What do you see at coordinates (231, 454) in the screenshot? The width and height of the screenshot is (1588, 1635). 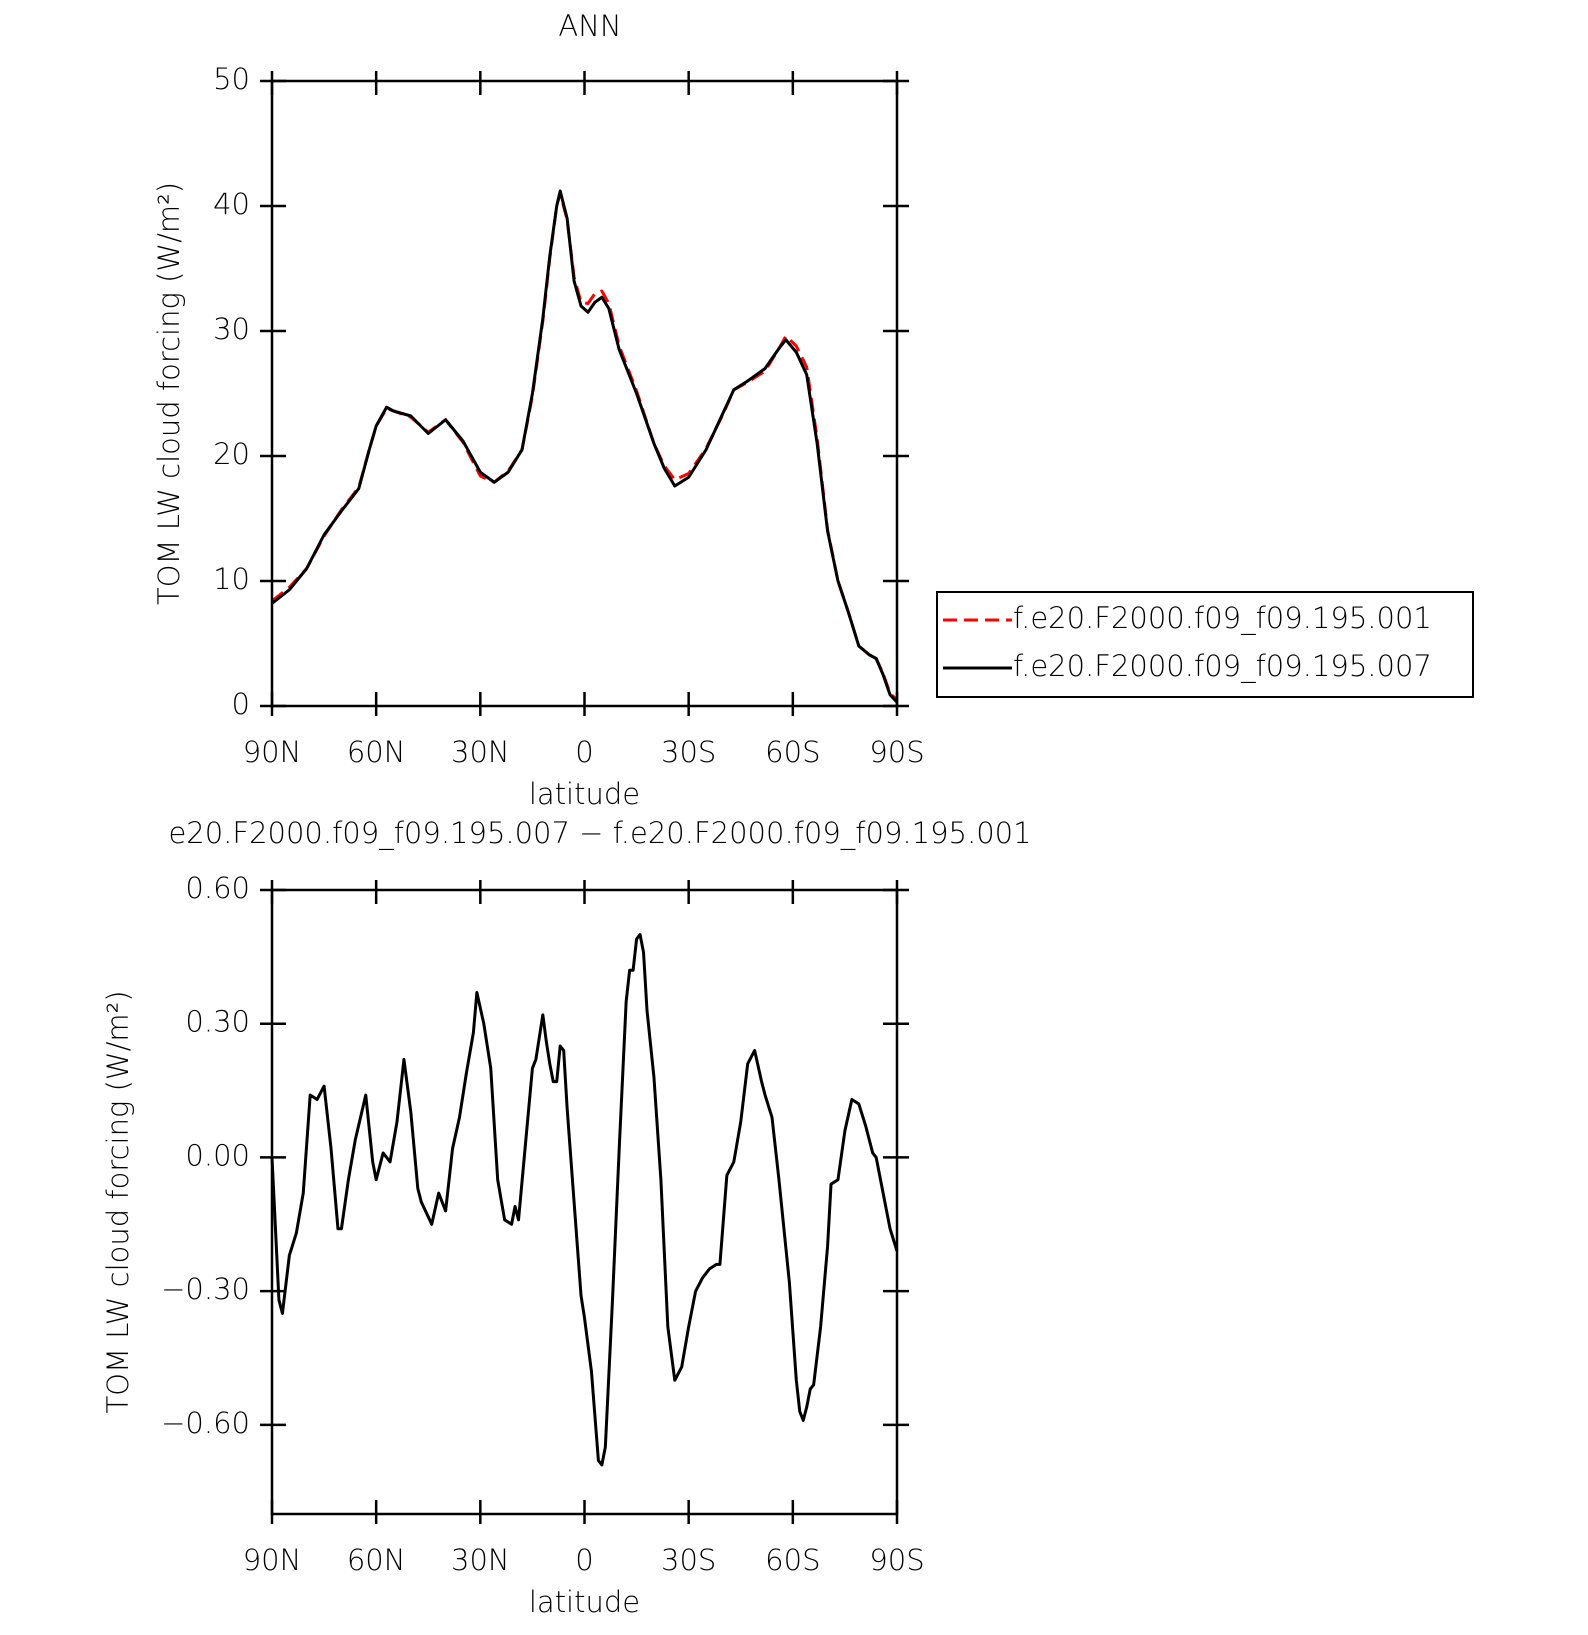 I see `y-tick-label: 20` at bounding box center [231, 454].